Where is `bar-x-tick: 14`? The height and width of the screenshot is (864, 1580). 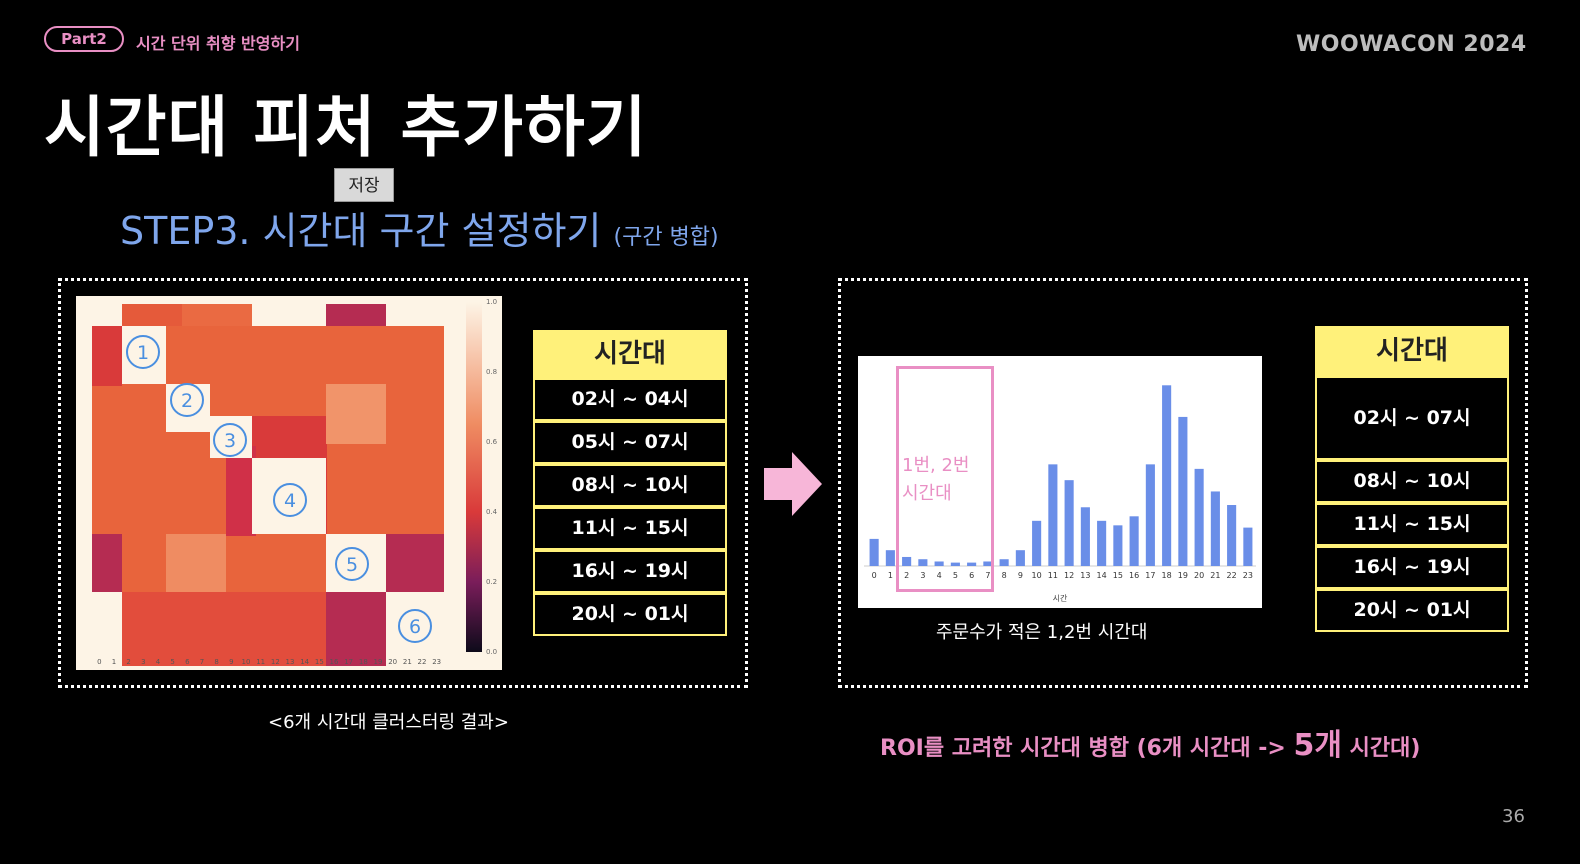 bar-x-tick: 14 is located at coordinates (1102, 575).